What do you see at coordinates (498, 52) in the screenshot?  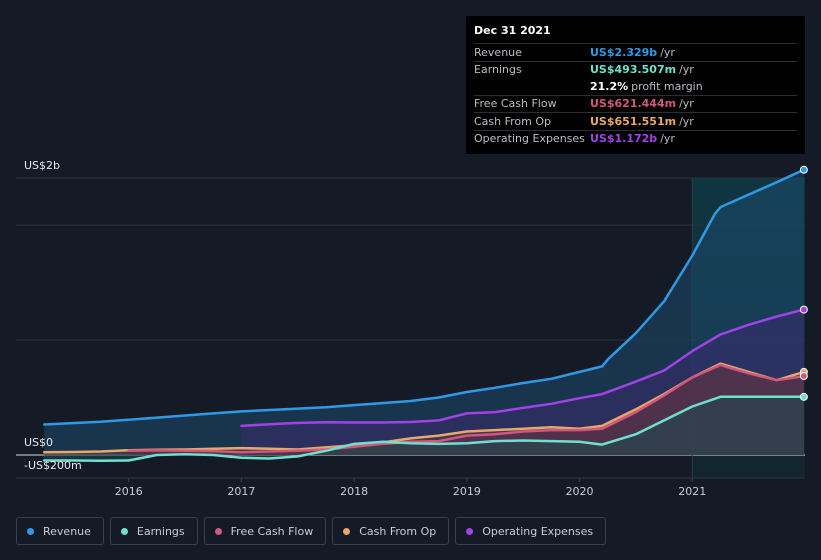 I see `tooltip-row-label: Revenue` at bounding box center [498, 52].